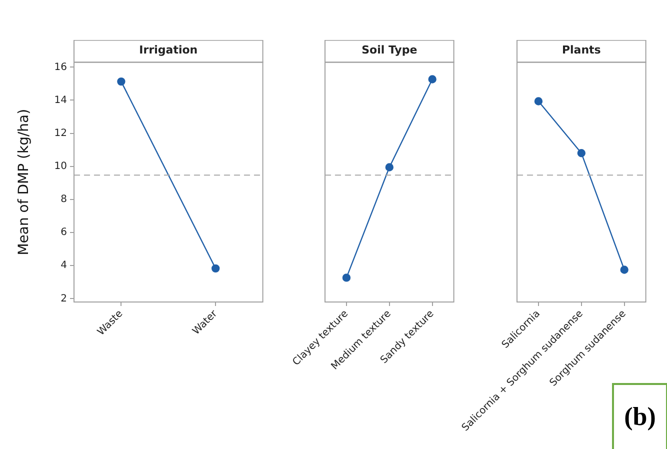  I want to click on chart-title: Plants, so click(582, 49).